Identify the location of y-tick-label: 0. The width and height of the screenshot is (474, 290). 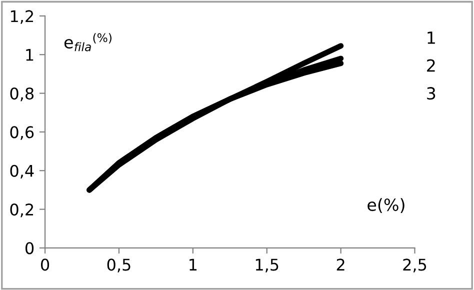
(30, 248).